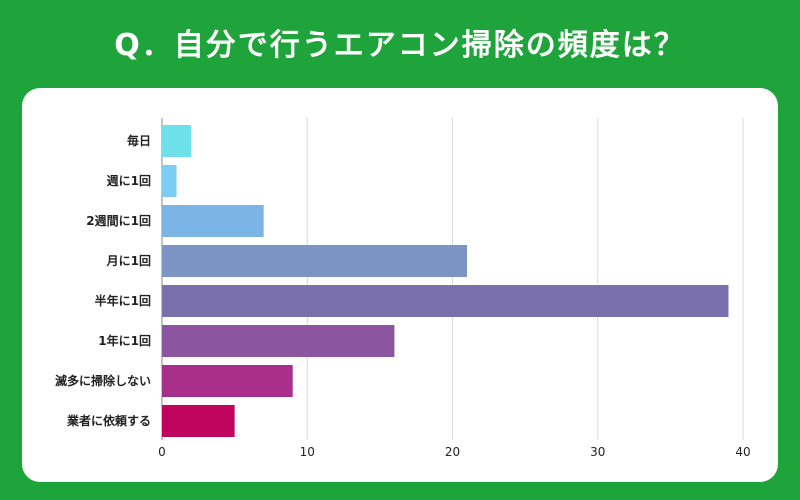  I want to click on x-tick-labels: 0 10 20 30 40, so click(454, 452).